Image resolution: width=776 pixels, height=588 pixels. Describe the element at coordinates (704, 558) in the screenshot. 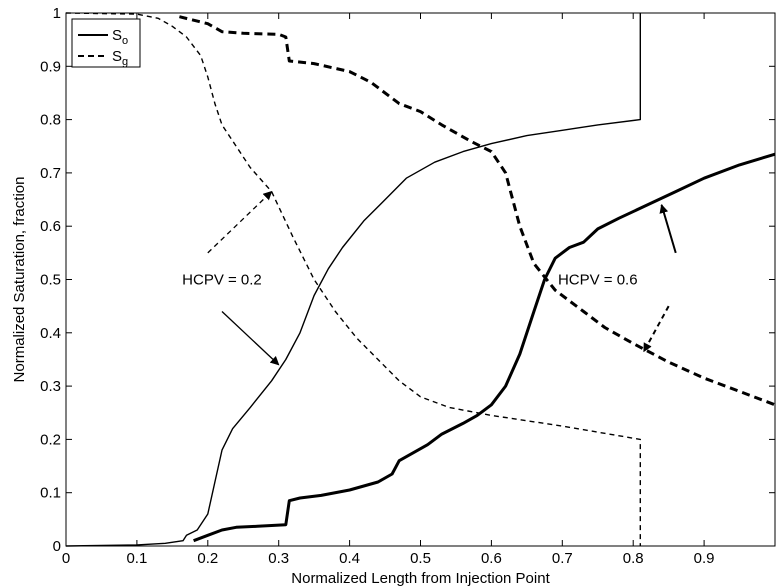

I see `x-tick-label: 0.9` at that location.